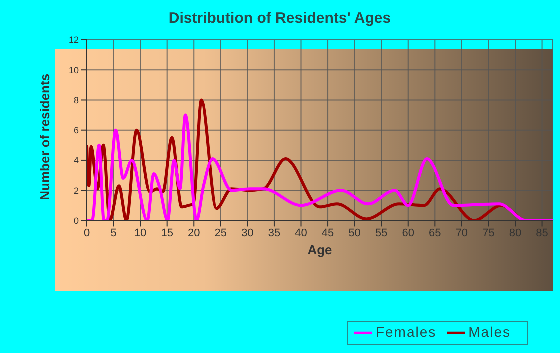 This screenshot has width=560, height=353. I want to click on legend-label: Females, so click(406, 332).